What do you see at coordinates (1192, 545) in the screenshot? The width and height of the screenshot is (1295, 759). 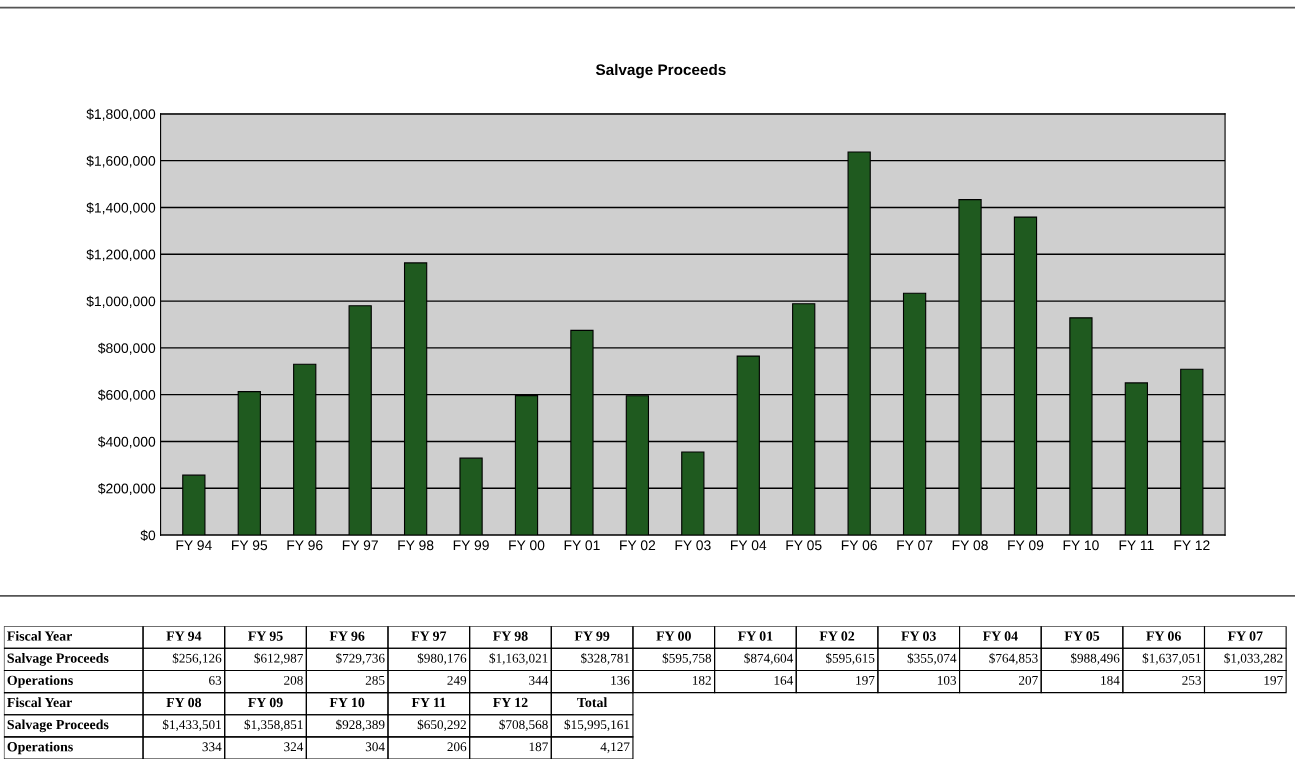 I see `x-tick-label: FY 12` at bounding box center [1192, 545].